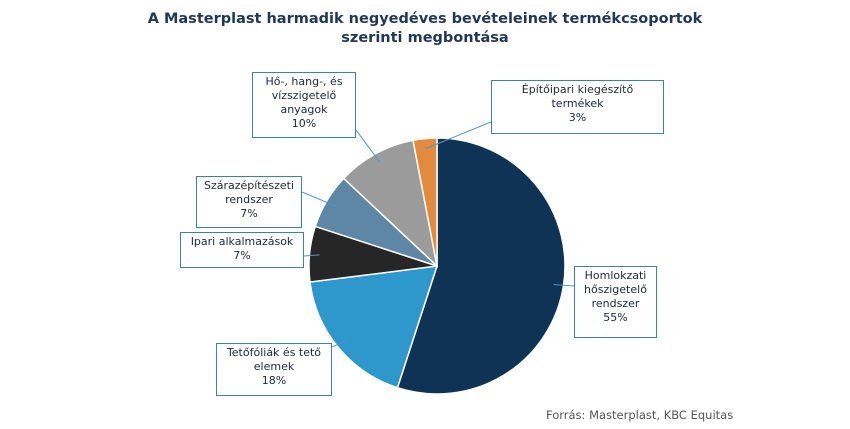  Describe the element at coordinates (304, 123) in the screenshot. I see `slice-value-hoszigeteles: 10%` at that location.